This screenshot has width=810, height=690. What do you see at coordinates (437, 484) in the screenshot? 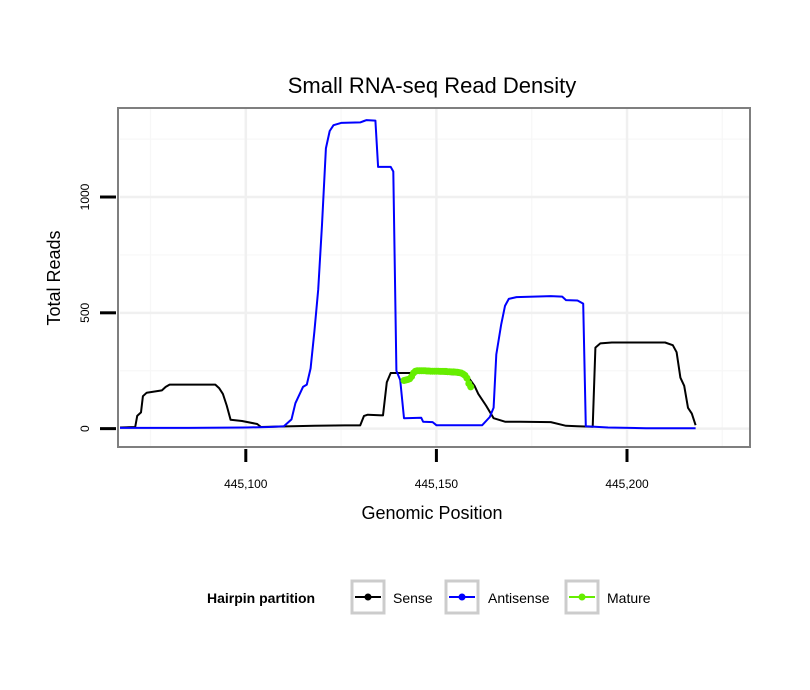
I see `x-tick-label: 445,150` at bounding box center [437, 484].